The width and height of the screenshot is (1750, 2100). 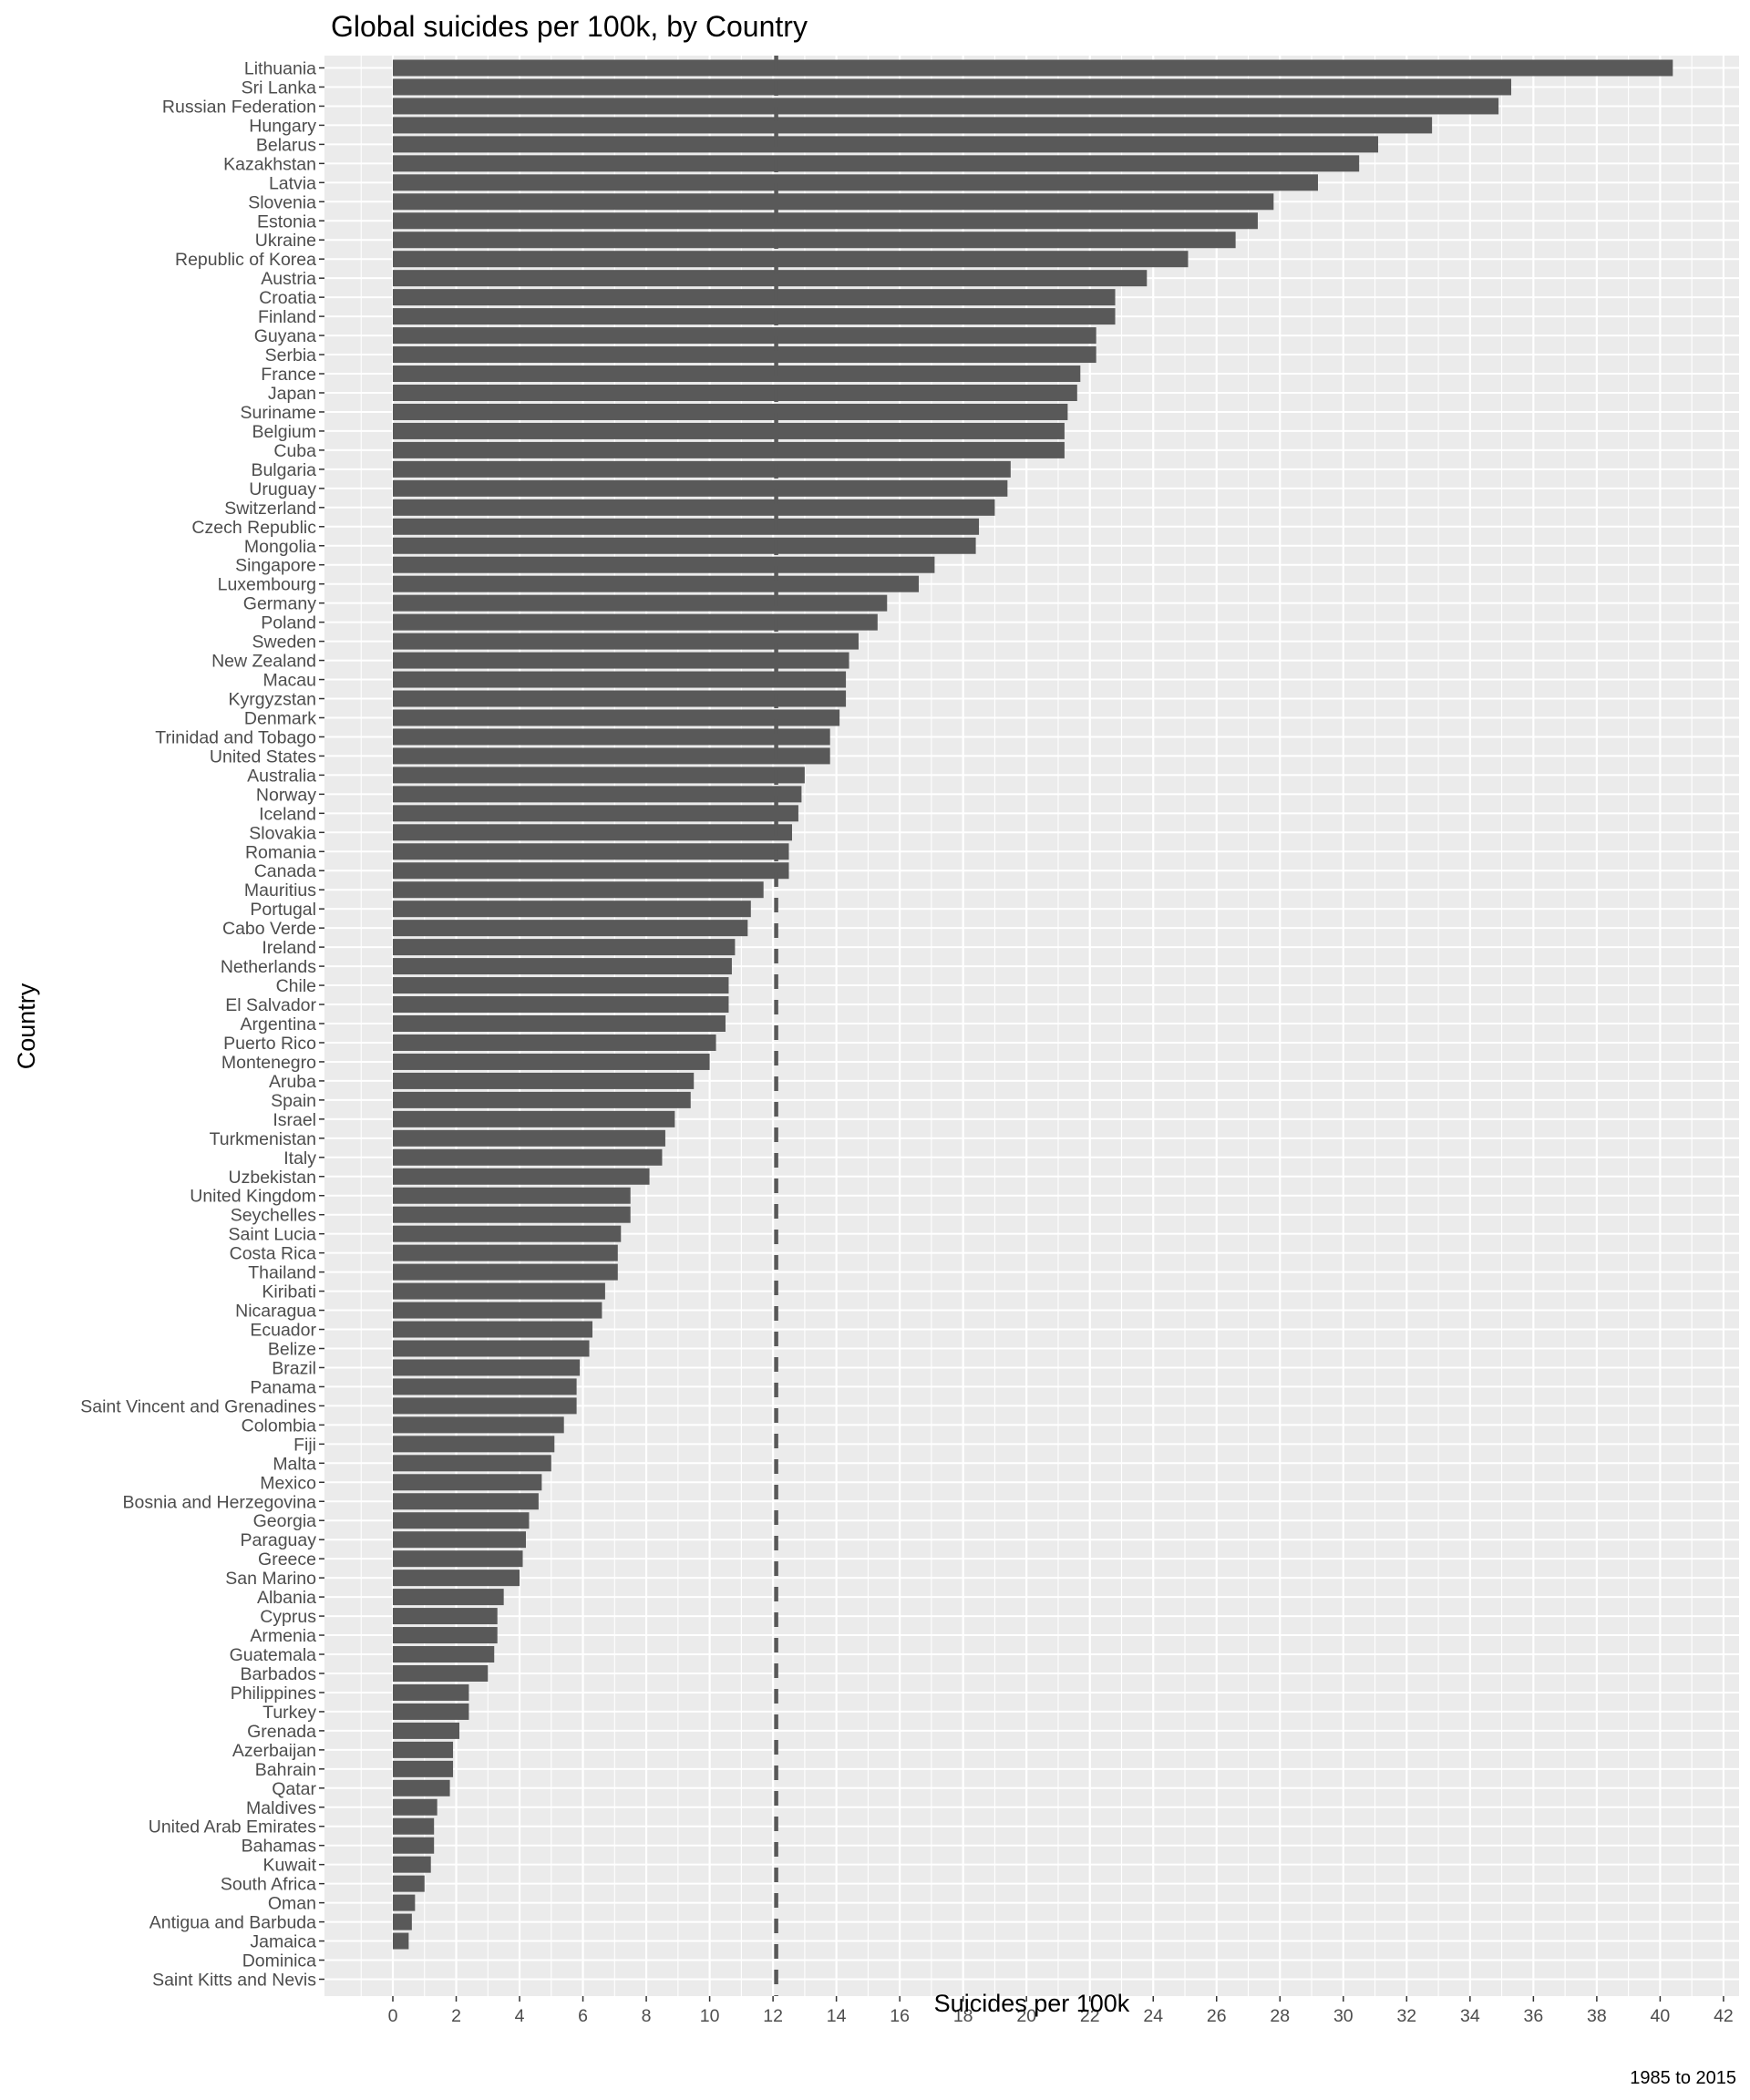 I want to click on x-tick-label: 0, so click(x=393, y=2016).